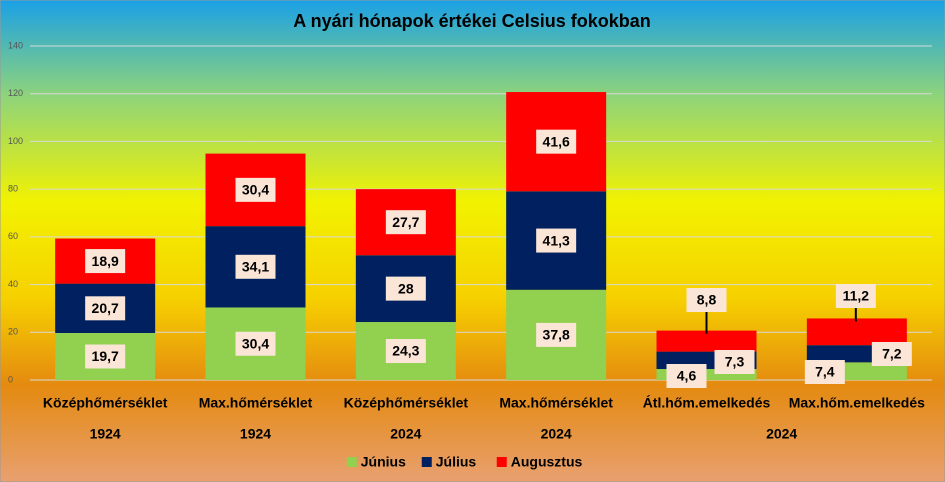 The height and width of the screenshot is (482, 945). Describe the element at coordinates (857, 403) in the screenshot. I see `x-tick-label: Max.hőm.emelkedés` at that location.